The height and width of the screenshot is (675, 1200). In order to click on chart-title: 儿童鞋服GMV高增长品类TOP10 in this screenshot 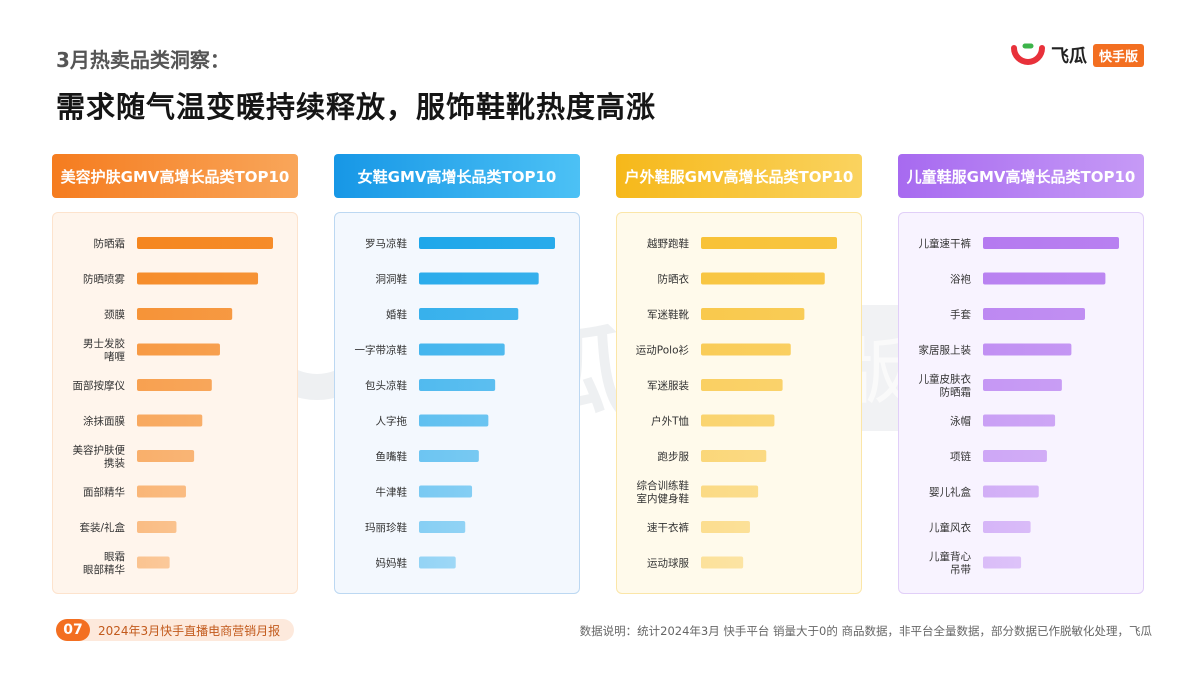, I will do `click(1021, 176)`.